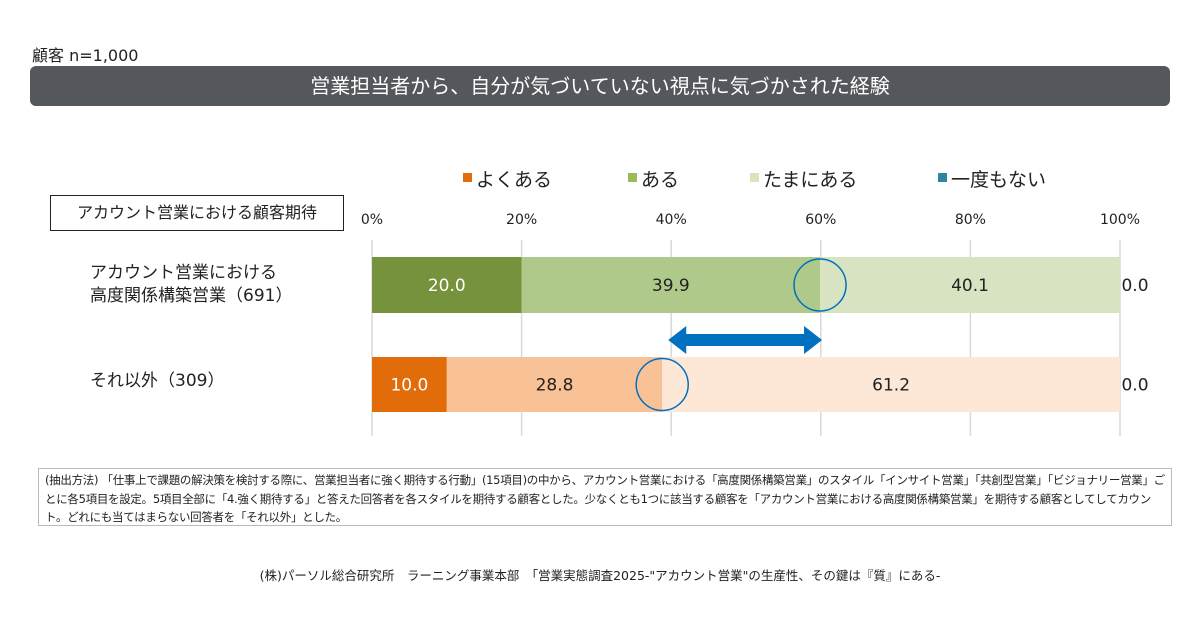  What do you see at coordinates (820, 220) in the screenshot?
I see `x-tick-label-3: 60%` at bounding box center [820, 220].